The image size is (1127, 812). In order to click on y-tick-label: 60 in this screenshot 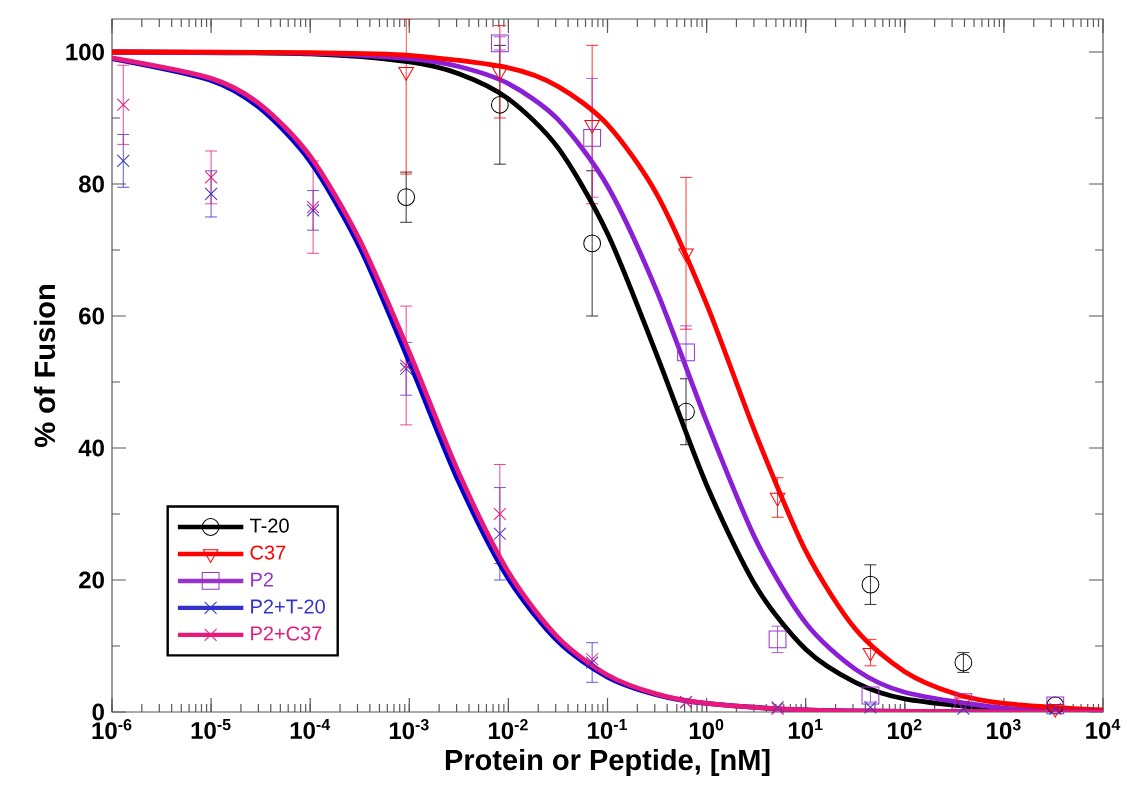, I will do `click(91, 316)`.